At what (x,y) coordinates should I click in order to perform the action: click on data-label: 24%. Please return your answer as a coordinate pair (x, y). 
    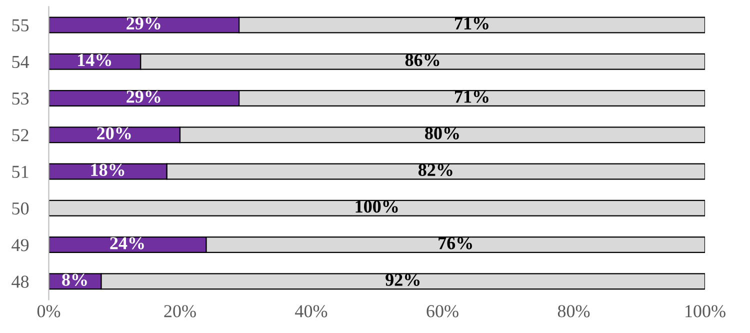
    Looking at the image, I should click on (127, 243).